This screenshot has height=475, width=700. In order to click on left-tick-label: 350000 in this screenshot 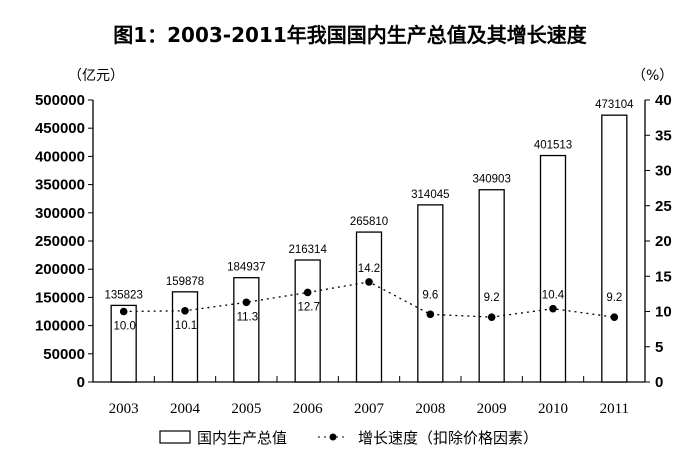, I will do `click(60, 185)`.